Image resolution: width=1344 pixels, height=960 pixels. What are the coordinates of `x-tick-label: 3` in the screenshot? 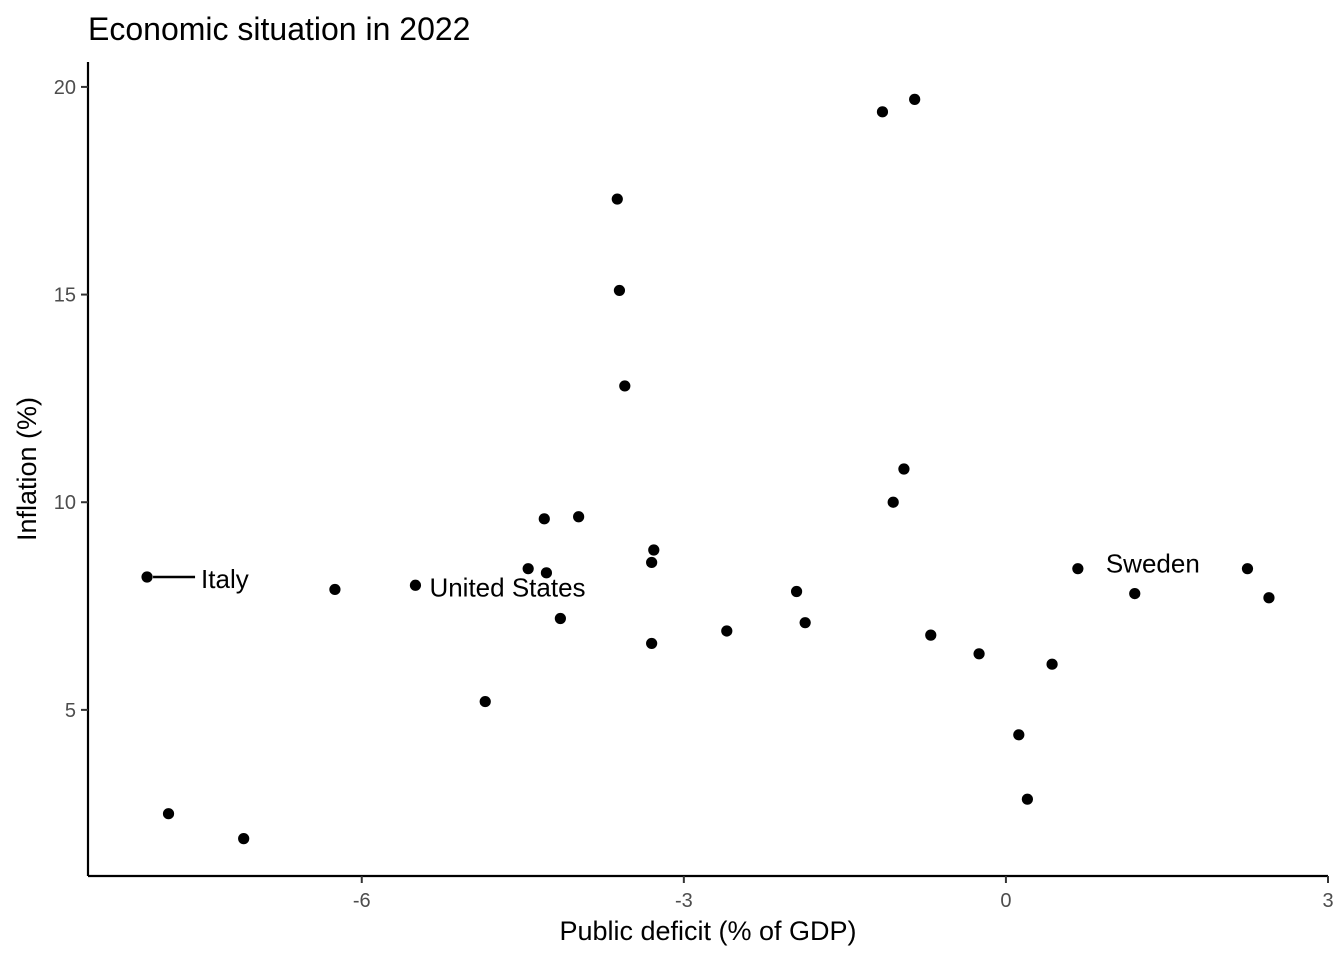 It's located at (1327, 901).